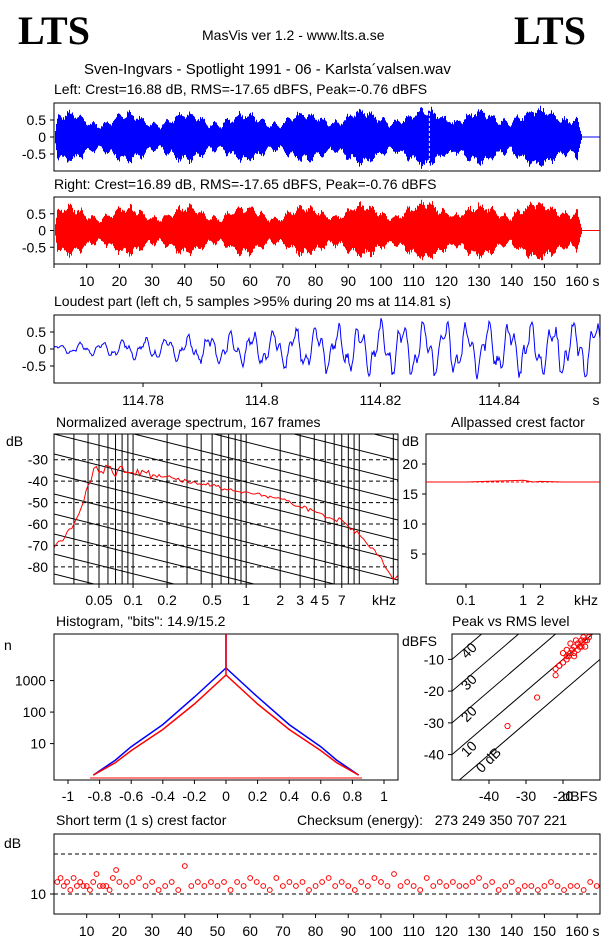 The height and width of the screenshot is (946, 606). Describe the element at coordinates (513, 481) in the screenshot. I see `allpass-trace` at that location.